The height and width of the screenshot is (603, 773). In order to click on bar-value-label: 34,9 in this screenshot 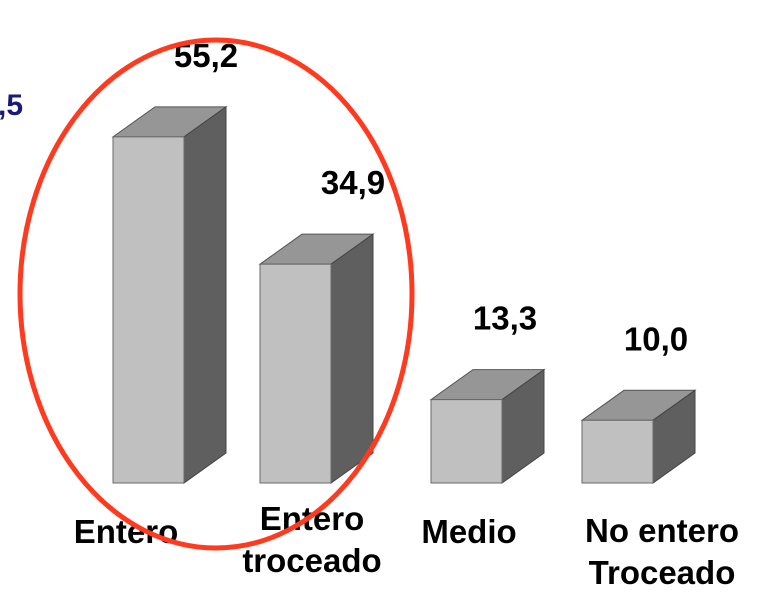, I will do `click(353, 182)`.